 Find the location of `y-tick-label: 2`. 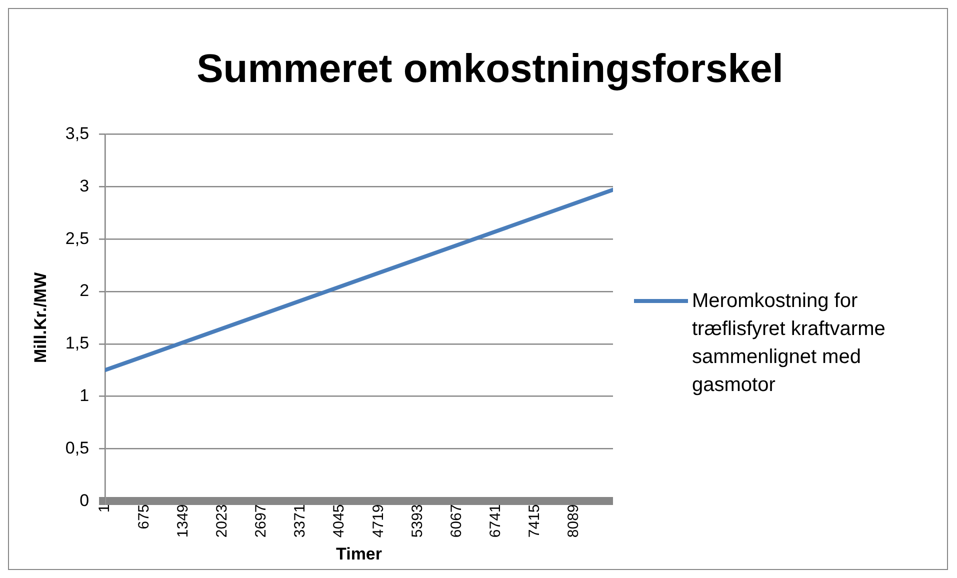

y-tick-label: 2 is located at coordinates (85, 290).